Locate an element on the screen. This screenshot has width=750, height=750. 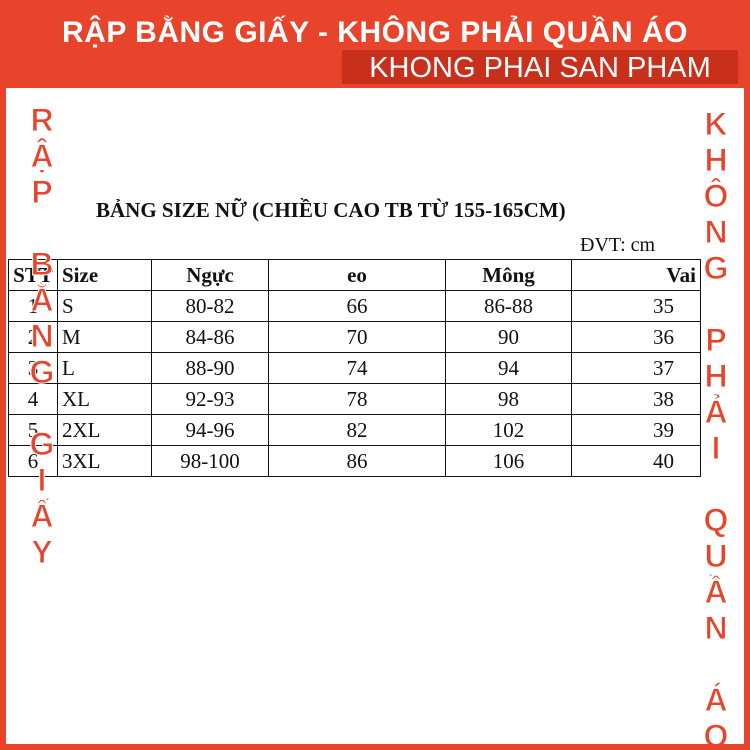
header-cell: STT is located at coordinates (33, 275).